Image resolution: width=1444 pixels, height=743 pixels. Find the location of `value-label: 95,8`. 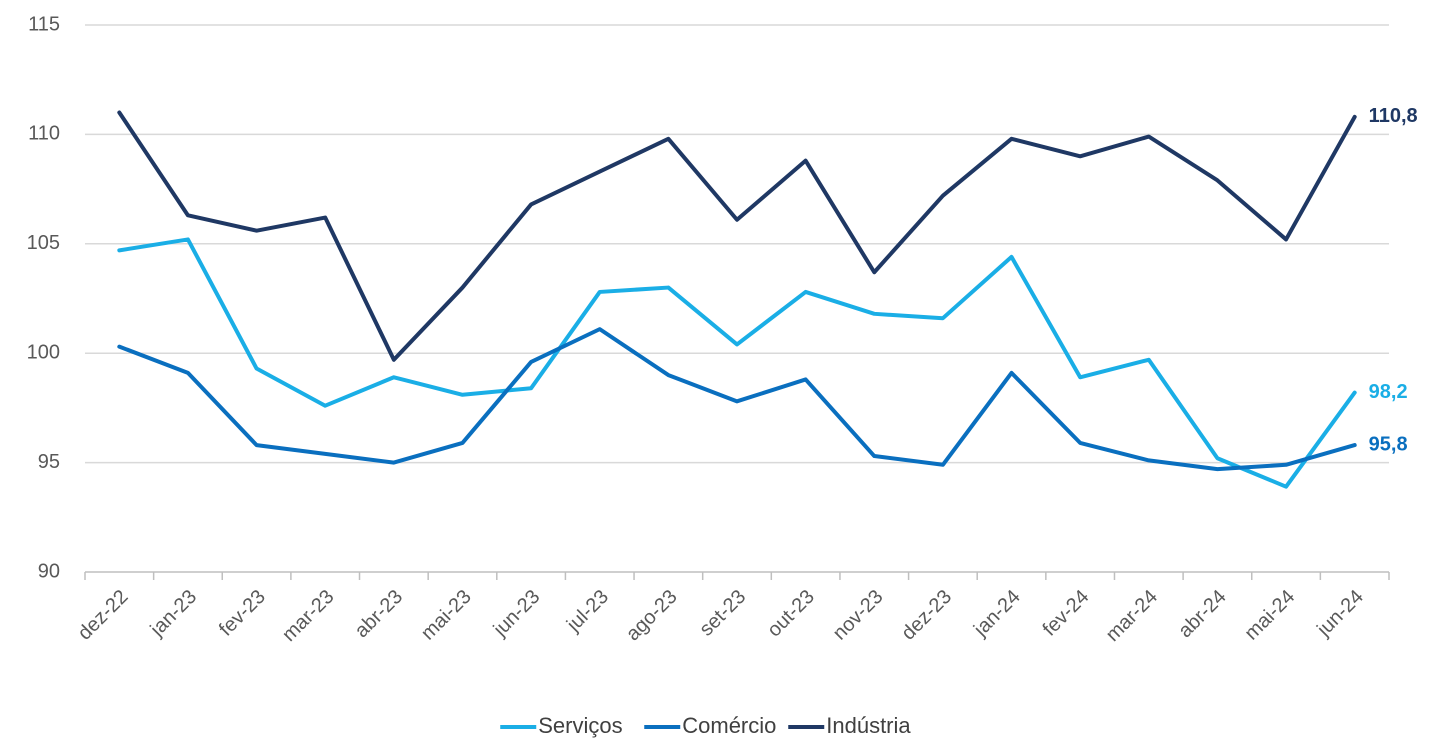

value-label: 95,8 is located at coordinates (1388, 444).